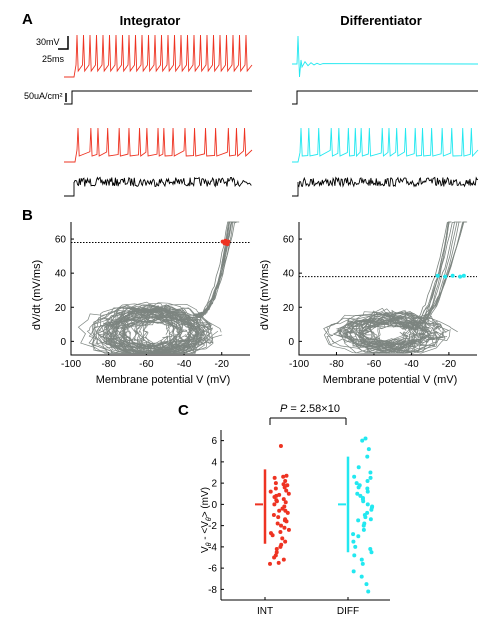  I want to click on panel-c-ylabel: Vθ - <Vθ> (mV), so click(206, 520).